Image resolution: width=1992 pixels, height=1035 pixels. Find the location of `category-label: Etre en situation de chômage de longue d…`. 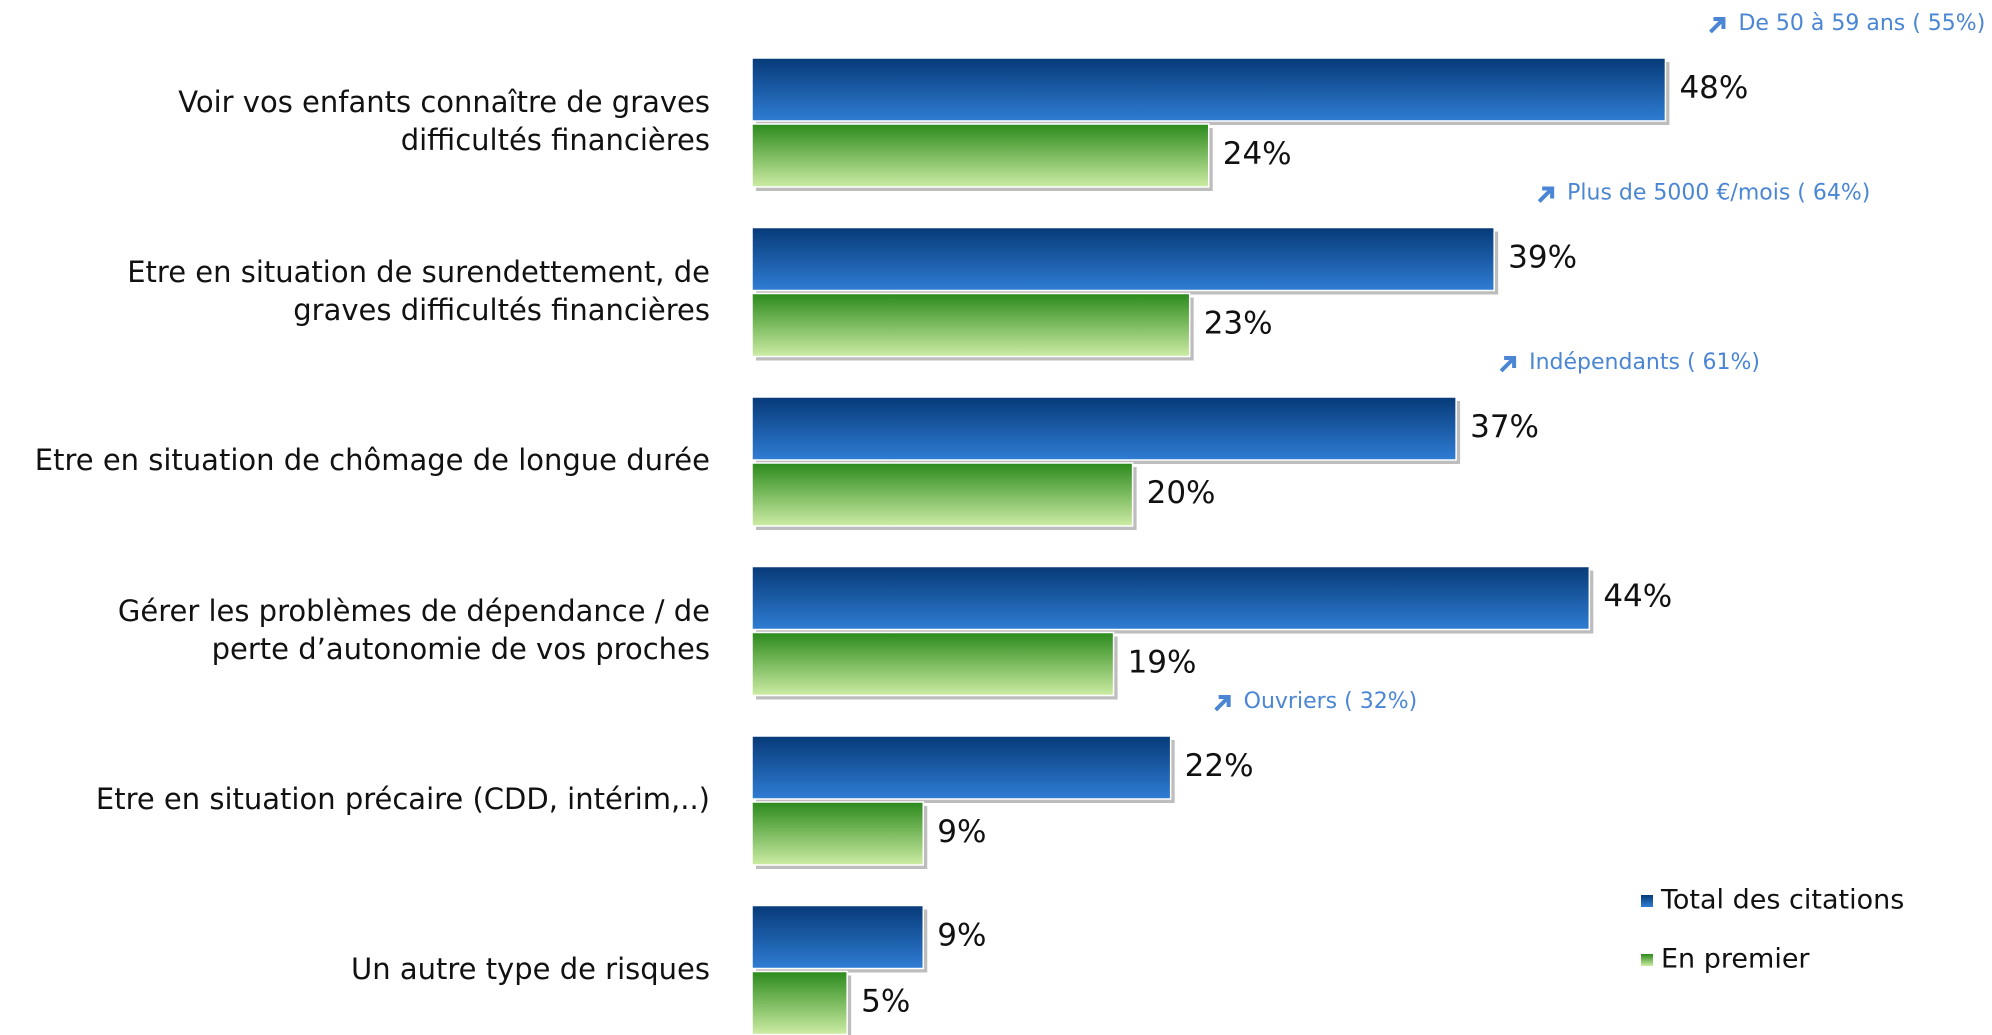

category-label: Etre en situation de chômage de longue d… is located at coordinates (372, 460).